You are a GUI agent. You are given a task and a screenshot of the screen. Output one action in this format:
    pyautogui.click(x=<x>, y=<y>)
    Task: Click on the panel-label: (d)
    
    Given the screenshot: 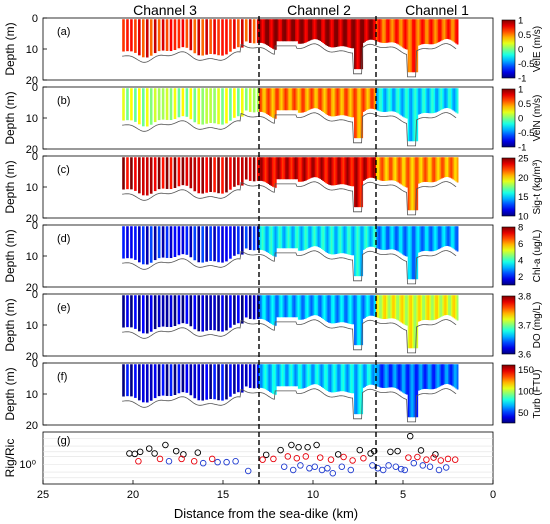 What is the action you would take?
    pyautogui.click(x=63, y=239)
    